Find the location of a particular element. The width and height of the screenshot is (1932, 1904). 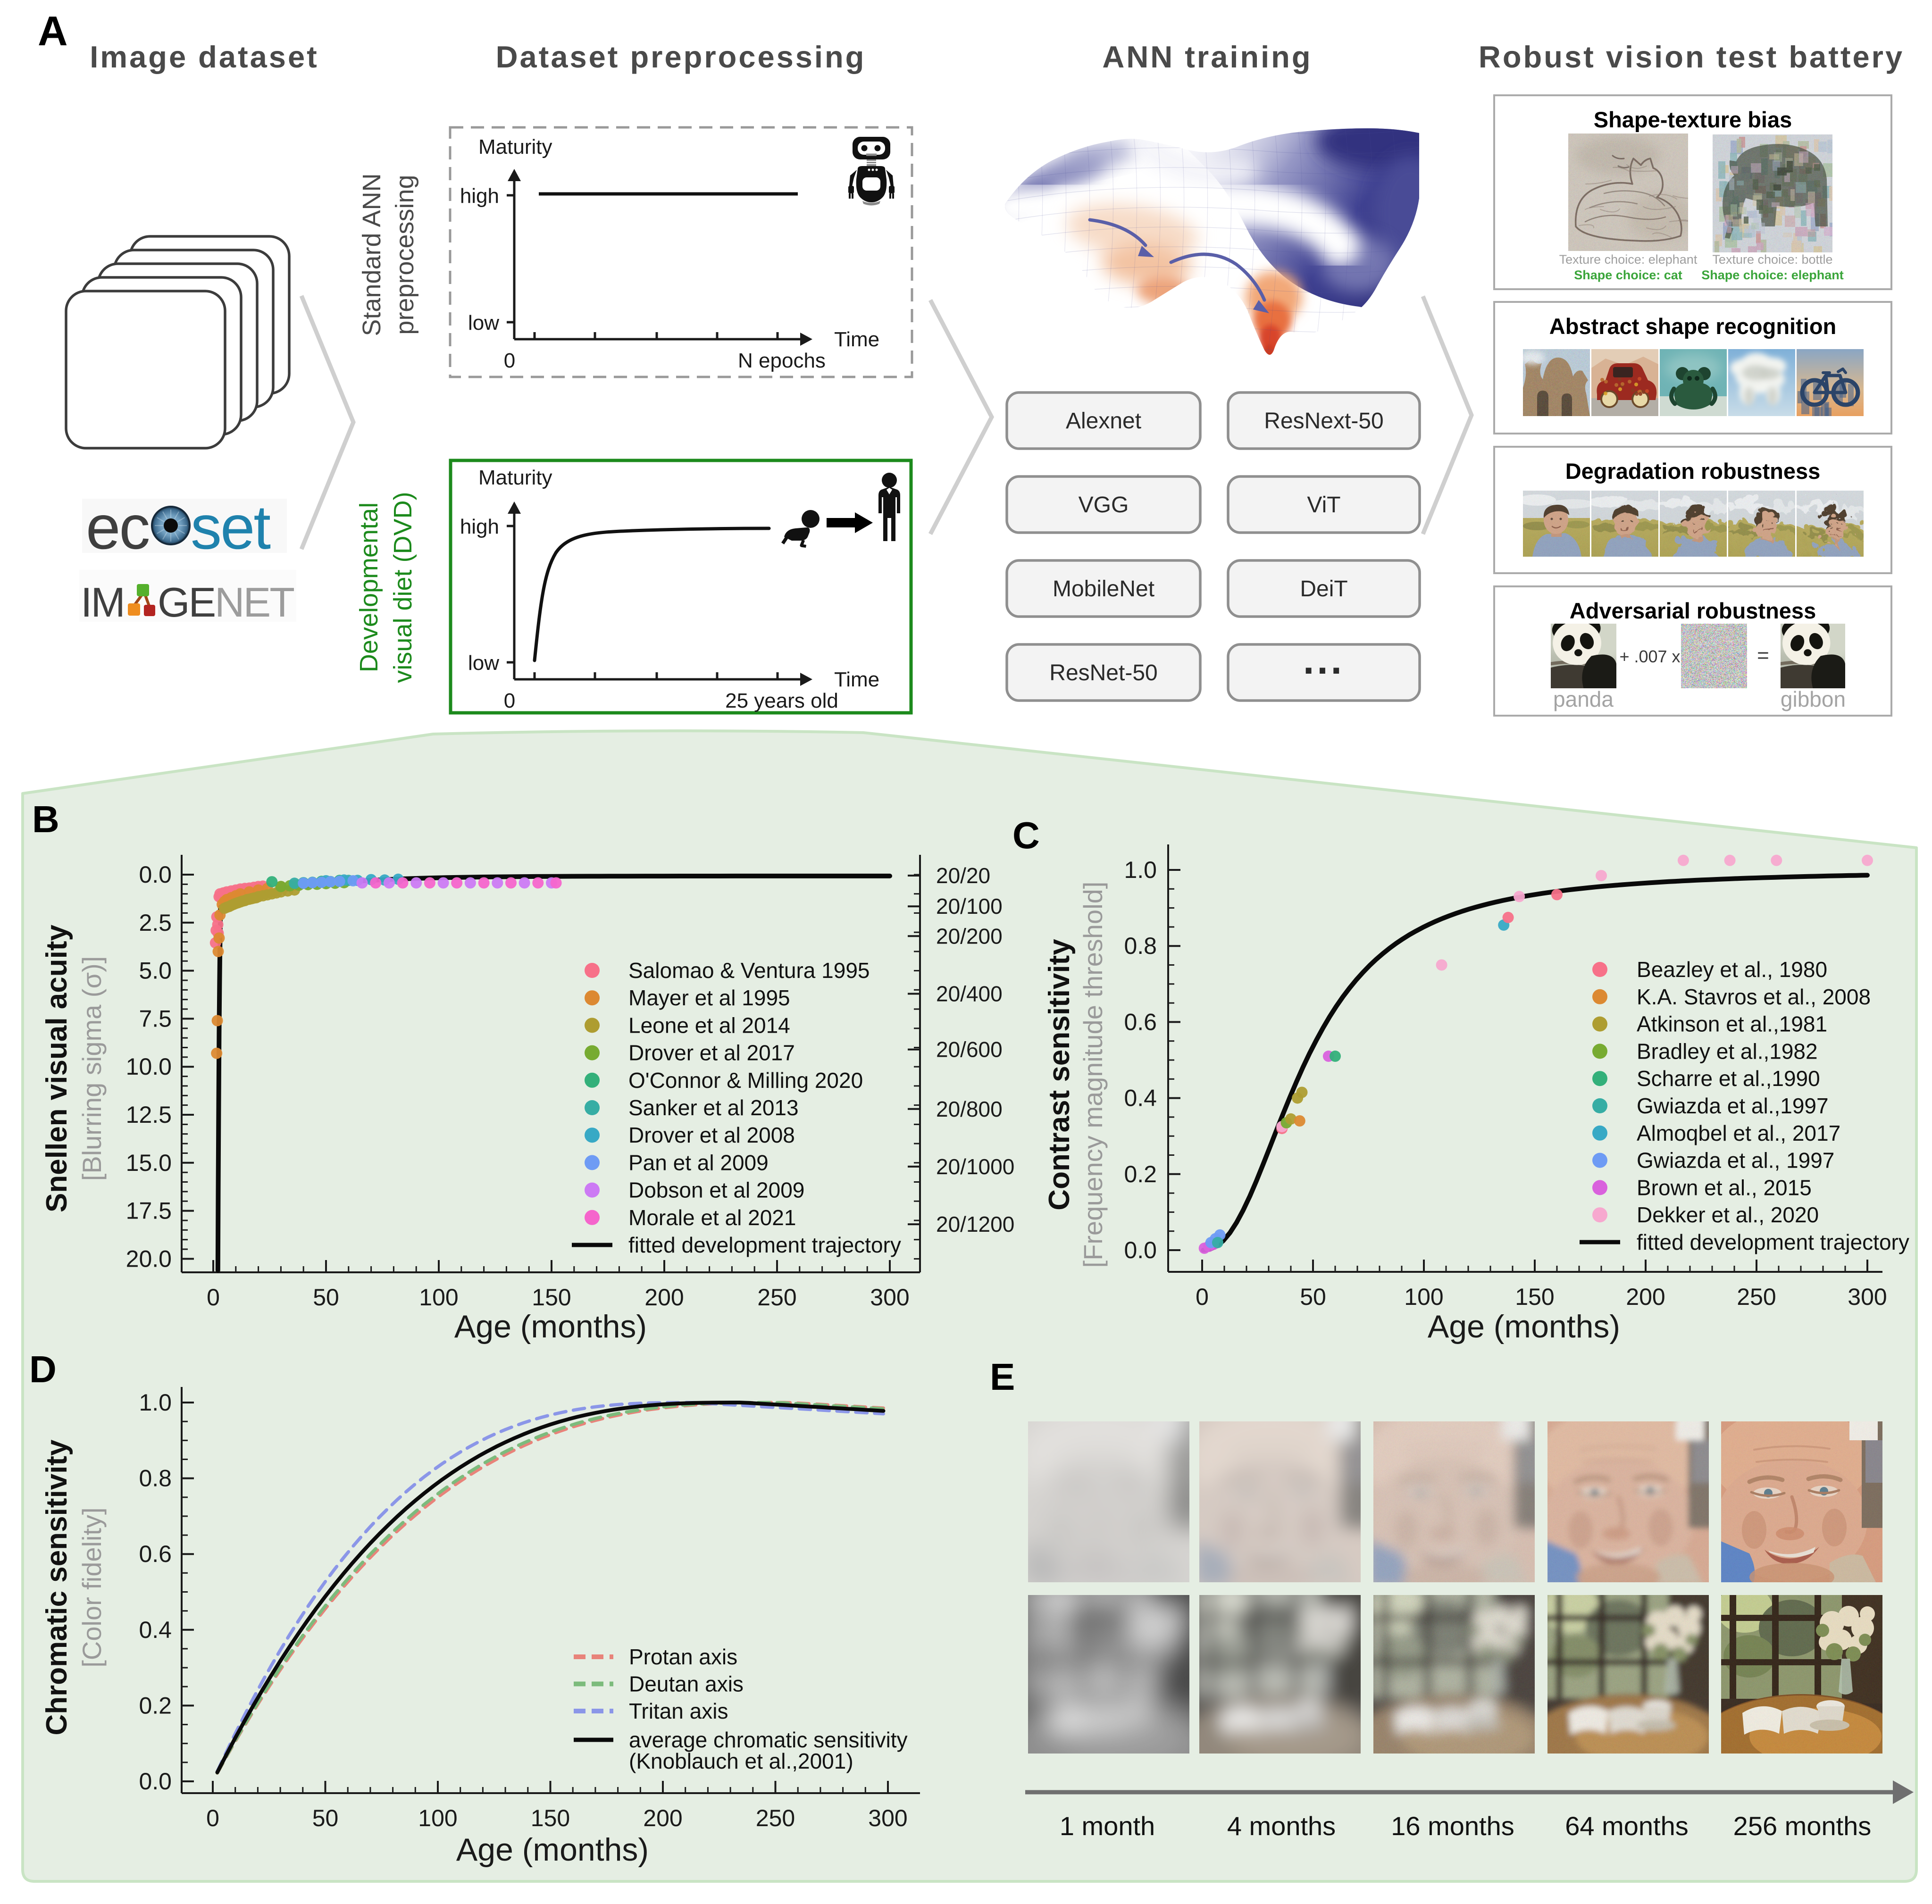

svg-text: Gwiazda et al.,1997 is located at coordinates (1733, 1106).